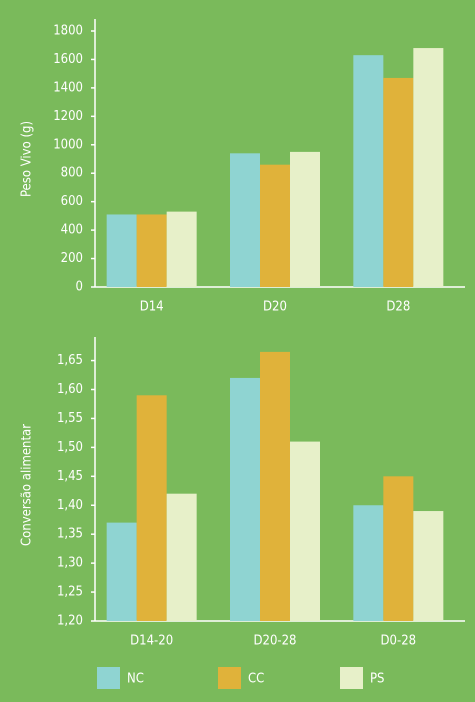 This screenshot has height=702, width=475. I want to click on x-tick-label: D14, so click(152, 307).